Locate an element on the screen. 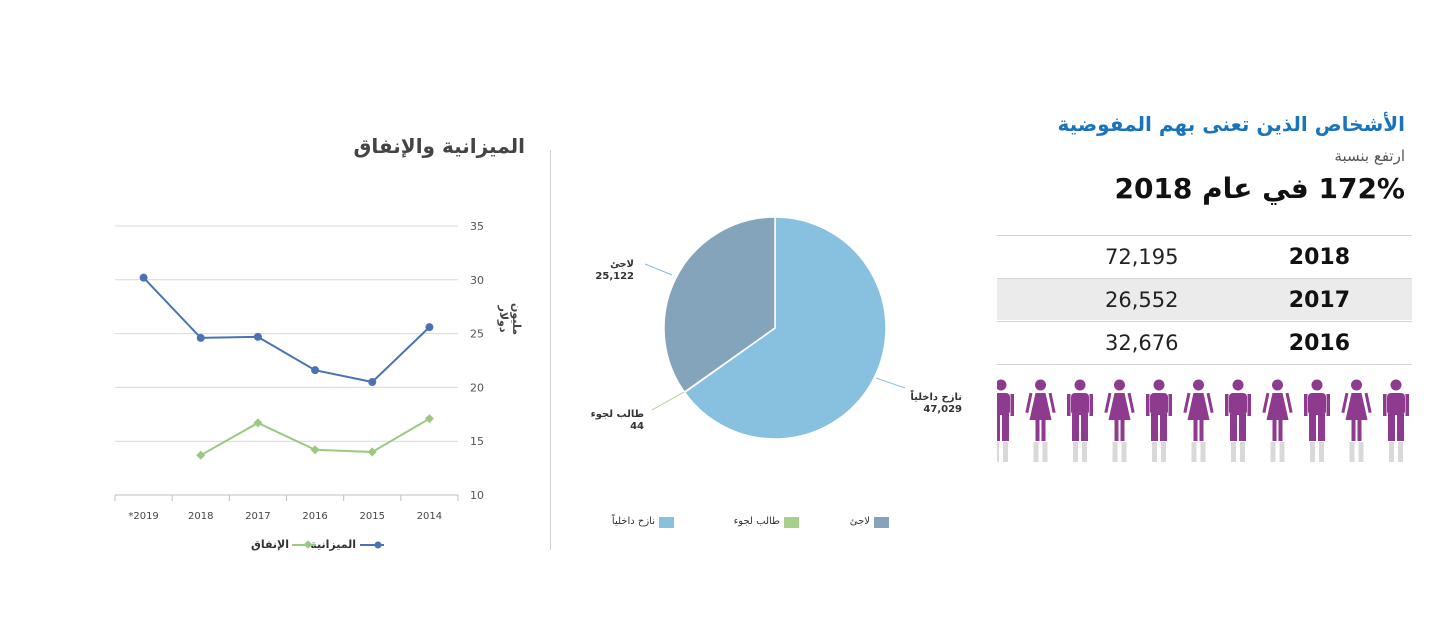 The height and width of the screenshot is (630, 1440). pie-label-asylum-value: 44 is located at coordinates (637, 426).